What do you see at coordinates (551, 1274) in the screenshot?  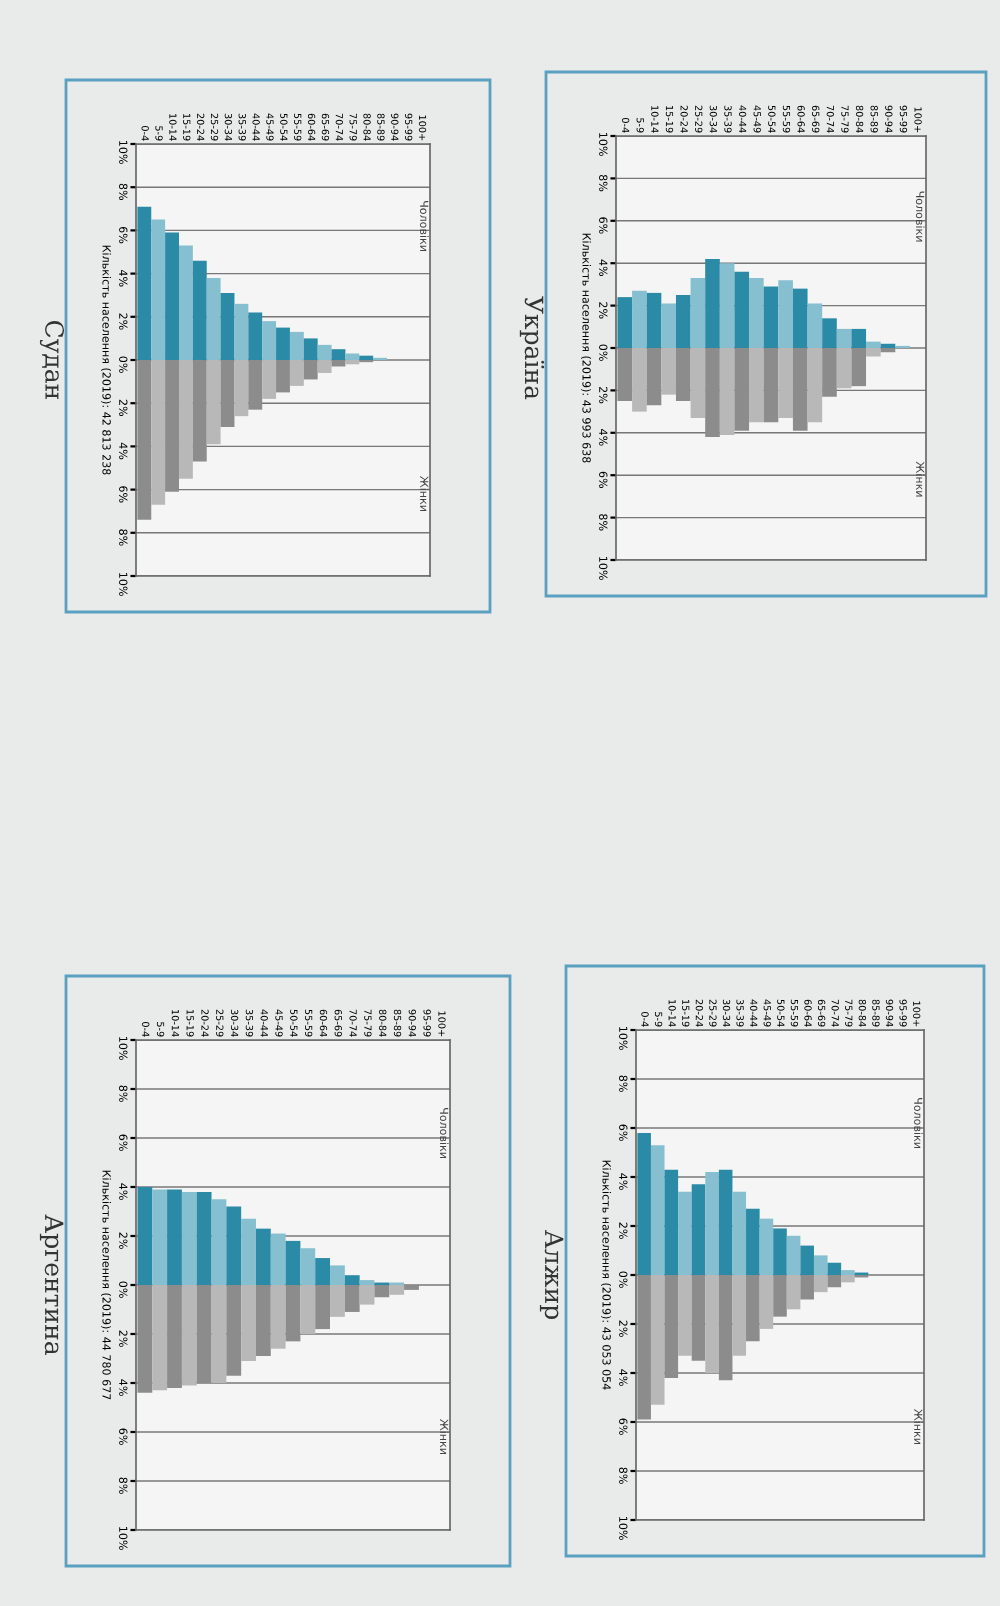 I see `text: Алжир` at bounding box center [551, 1274].